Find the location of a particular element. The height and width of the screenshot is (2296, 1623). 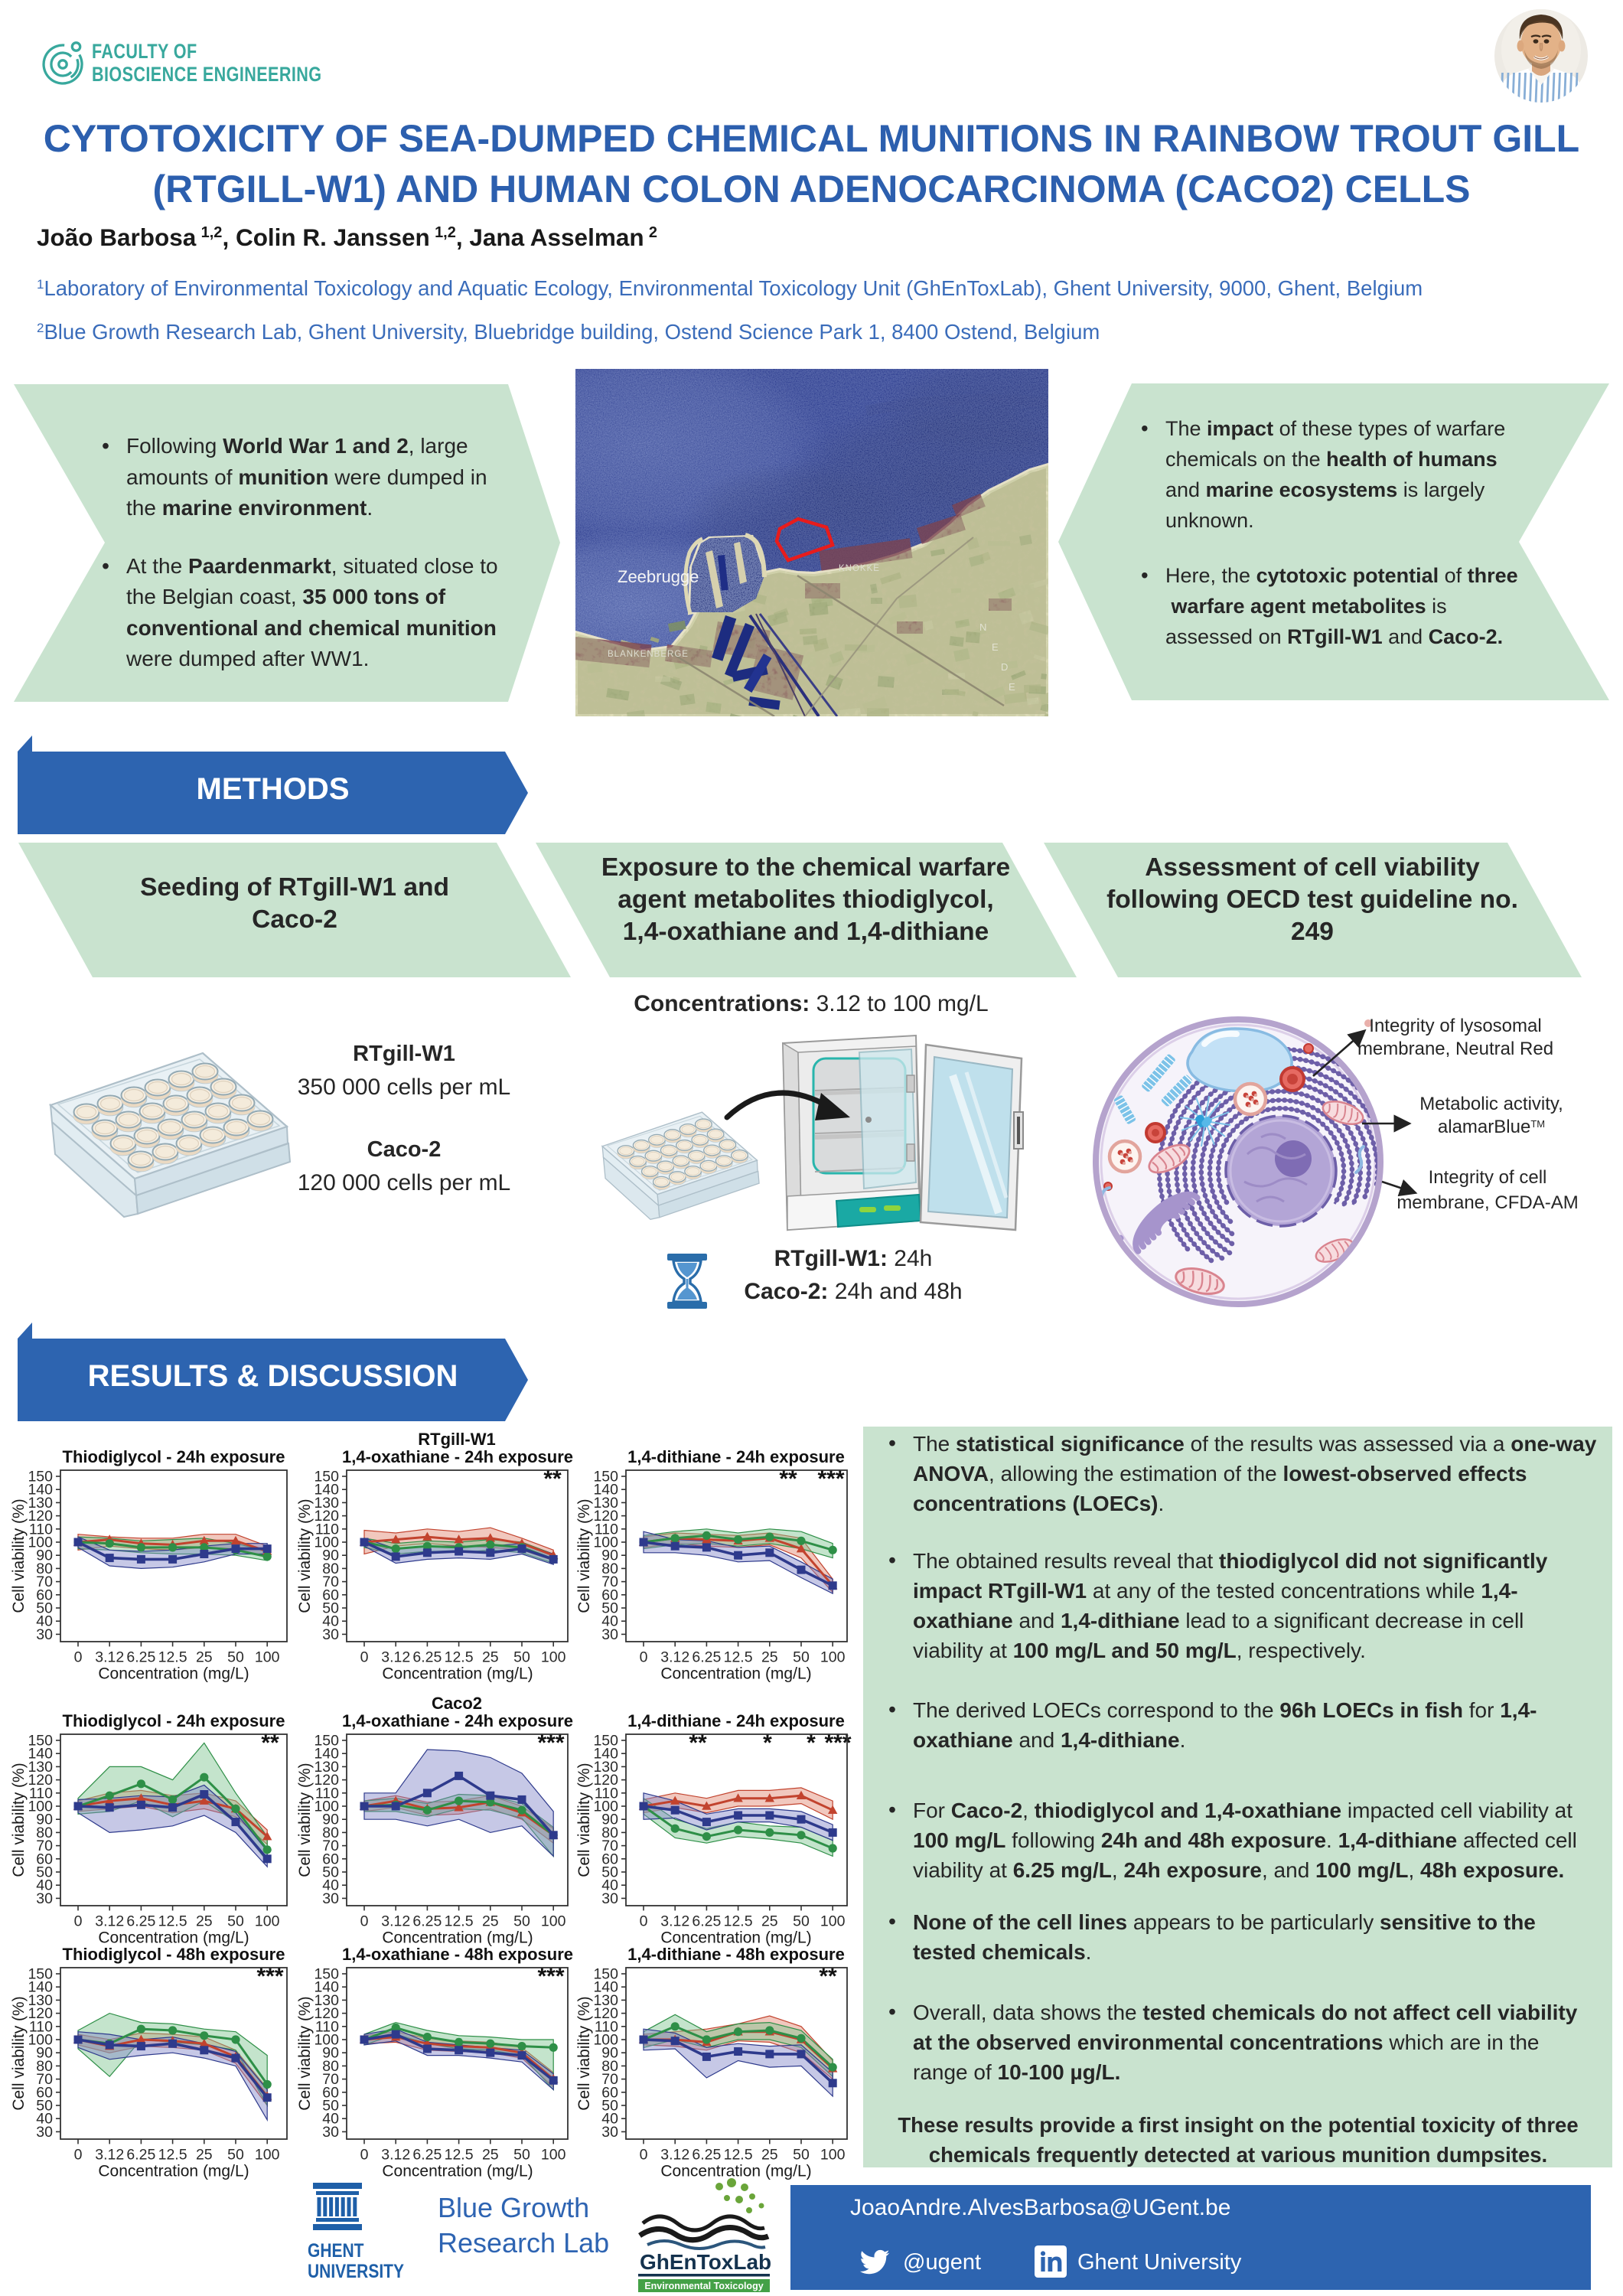

svg-text: BLANKENBERGE is located at coordinates (648, 654).